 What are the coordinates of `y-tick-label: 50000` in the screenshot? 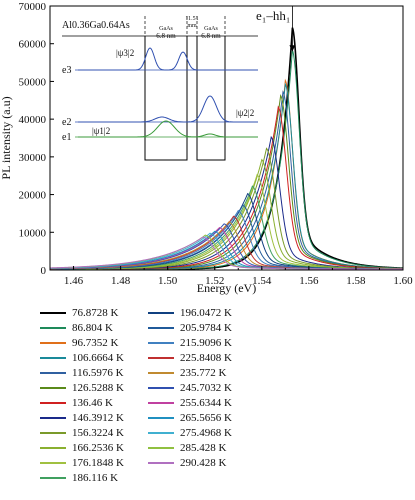 It's located at (33, 82).